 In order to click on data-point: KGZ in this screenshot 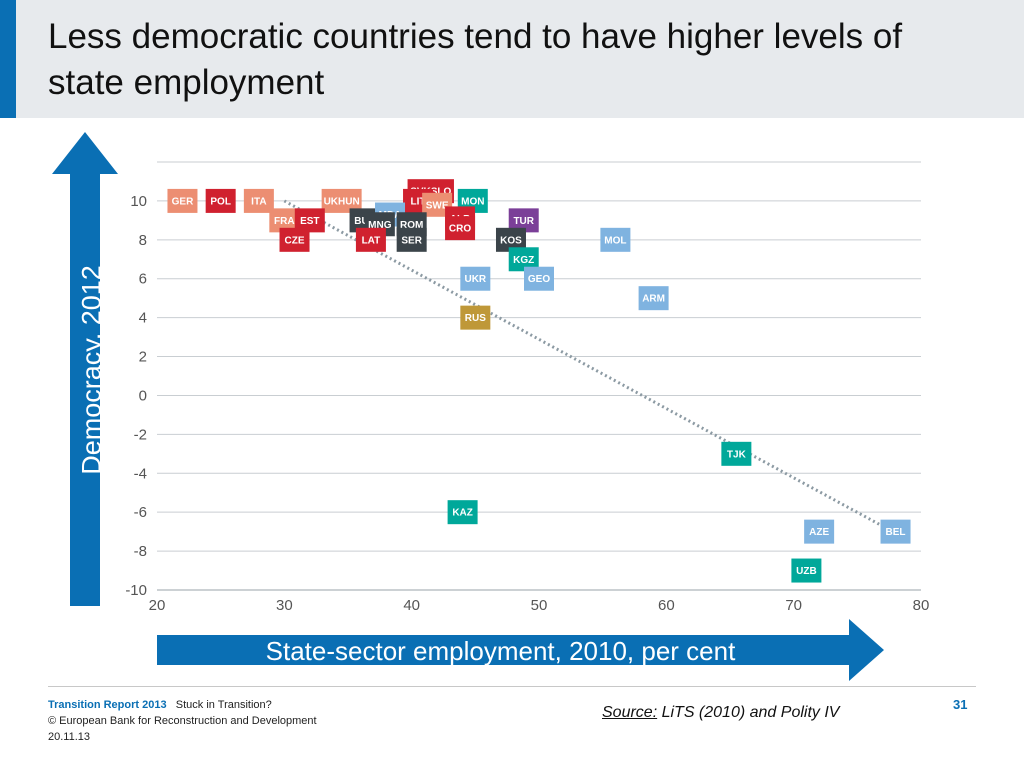, I will do `click(523, 259)`.